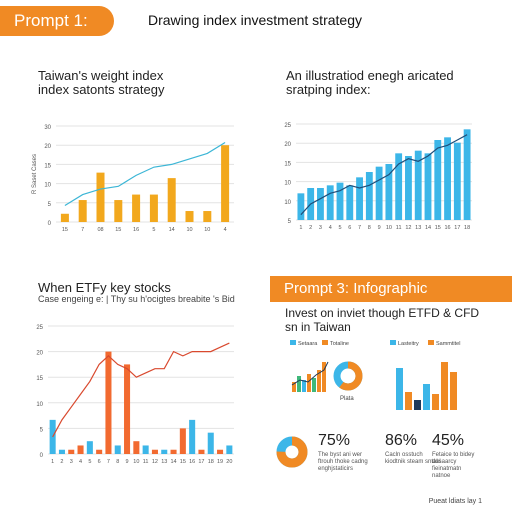 This screenshot has width=512, height=512. What do you see at coordinates (89, 462) in the screenshot?
I see `x-tick-label: 5` at bounding box center [89, 462].